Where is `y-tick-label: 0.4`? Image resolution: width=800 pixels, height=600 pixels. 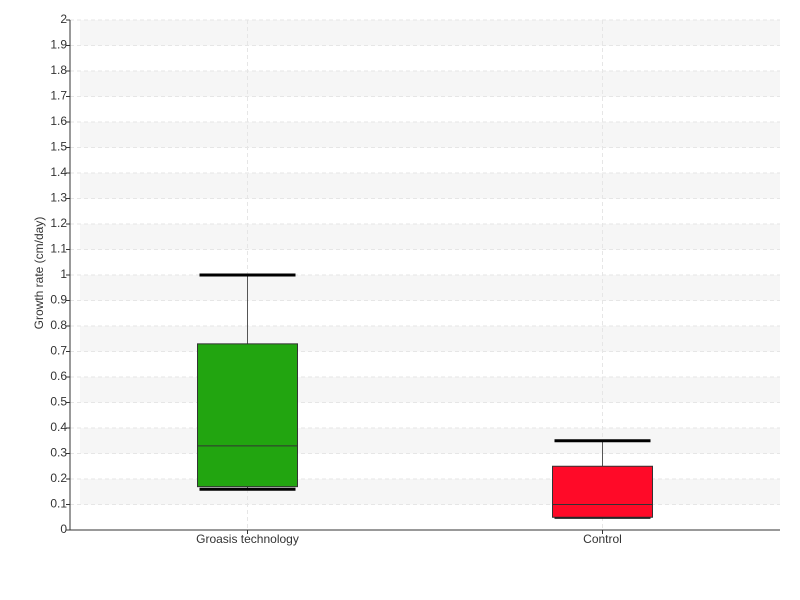
y-tick-label: 0.4 is located at coordinates (58, 427).